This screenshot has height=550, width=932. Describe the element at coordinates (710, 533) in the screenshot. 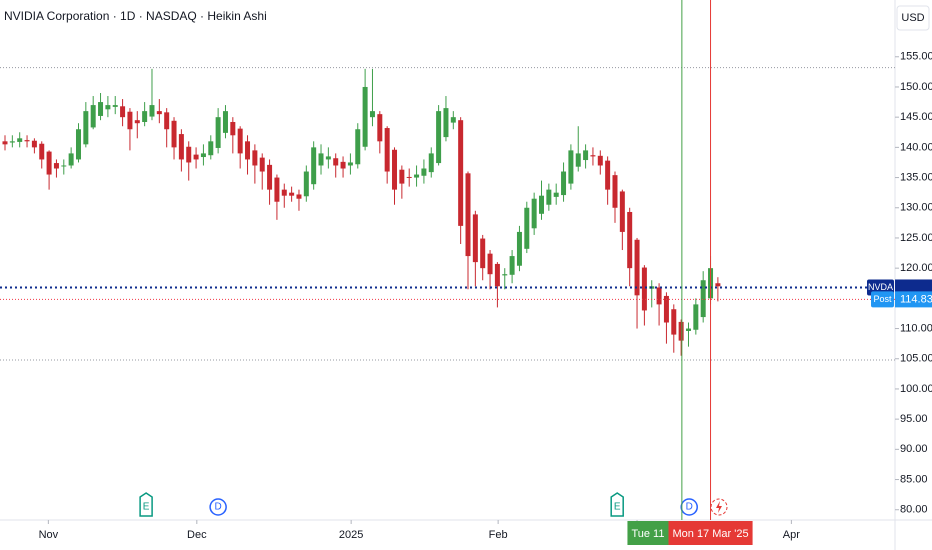

I see `date-box` at that location.